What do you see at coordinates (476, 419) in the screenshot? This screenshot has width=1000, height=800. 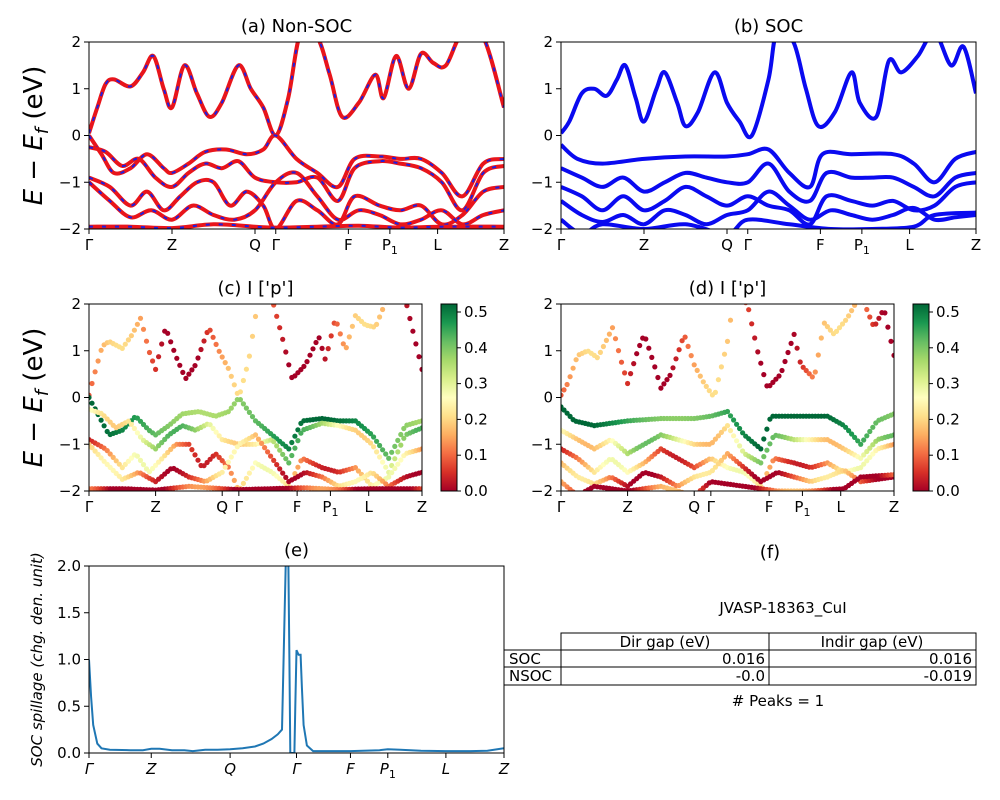 I see `colorbar-tick-label: 0.2` at bounding box center [476, 419].